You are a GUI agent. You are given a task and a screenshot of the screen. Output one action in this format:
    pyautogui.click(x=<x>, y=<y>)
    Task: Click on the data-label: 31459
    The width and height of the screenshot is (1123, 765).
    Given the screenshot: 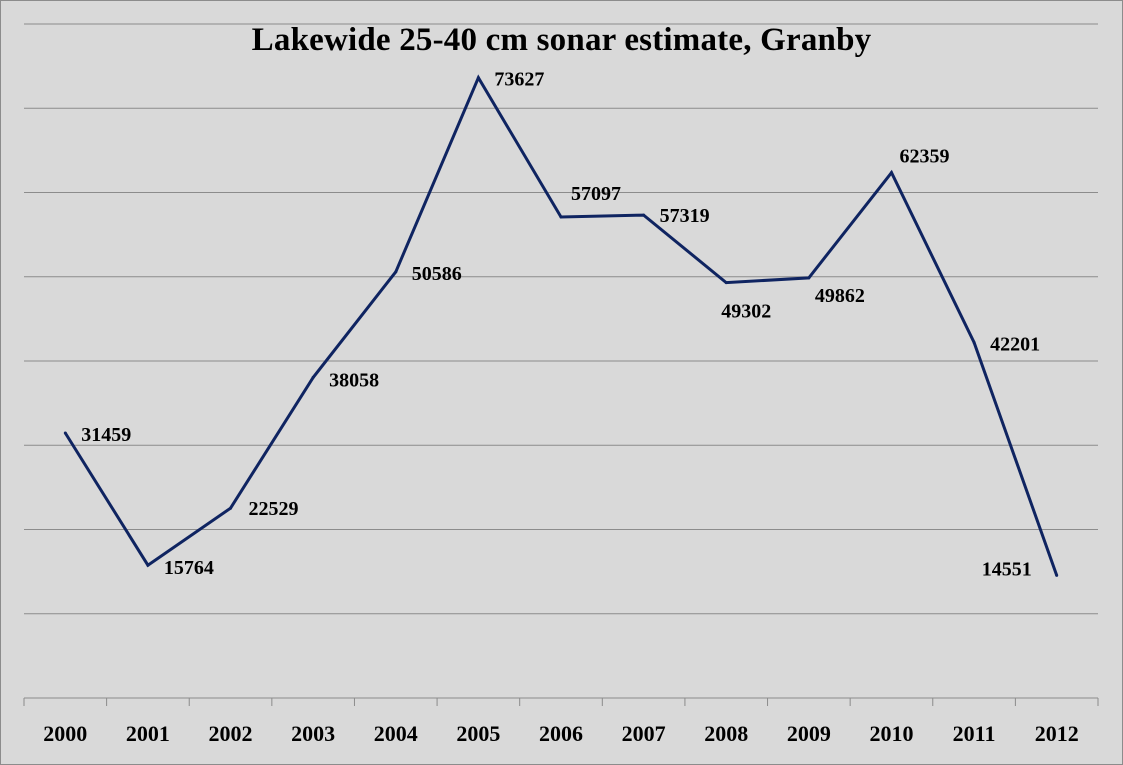 What is the action you would take?
    pyautogui.click(x=106, y=435)
    